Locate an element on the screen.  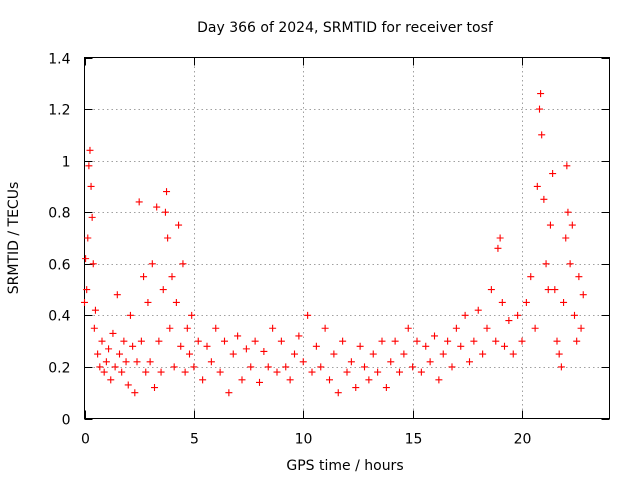
y-tick-label: 1.4 is located at coordinates (59, 60).